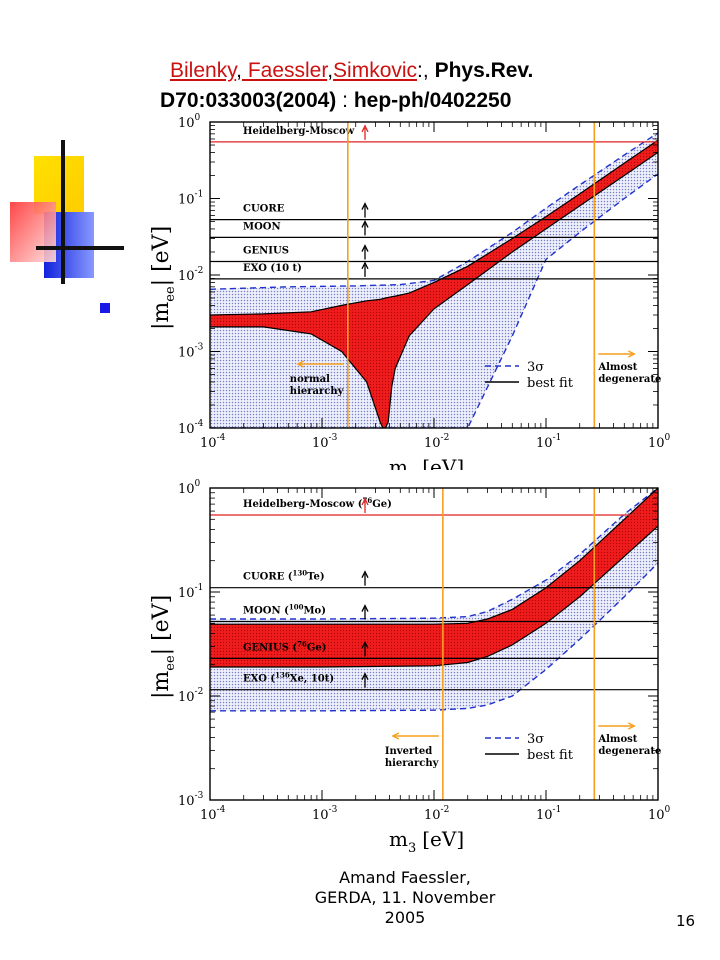 This screenshot has height=960, width=720. Describe the element at coordinates (190, 592) in the screenshot. I see `bottom-y-tick-label-2: 10⁻¹` at that location.